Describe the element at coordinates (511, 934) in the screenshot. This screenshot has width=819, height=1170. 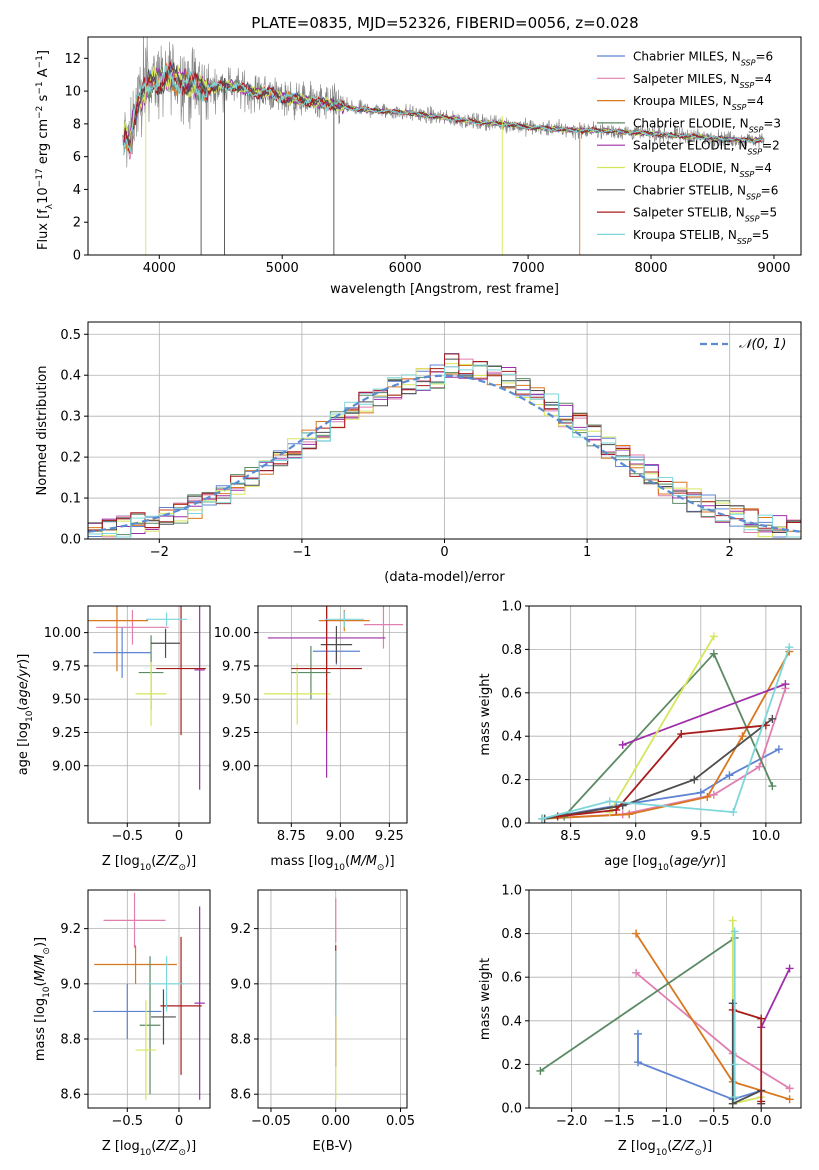
I see `y-tick-label: 0.8` at that location.